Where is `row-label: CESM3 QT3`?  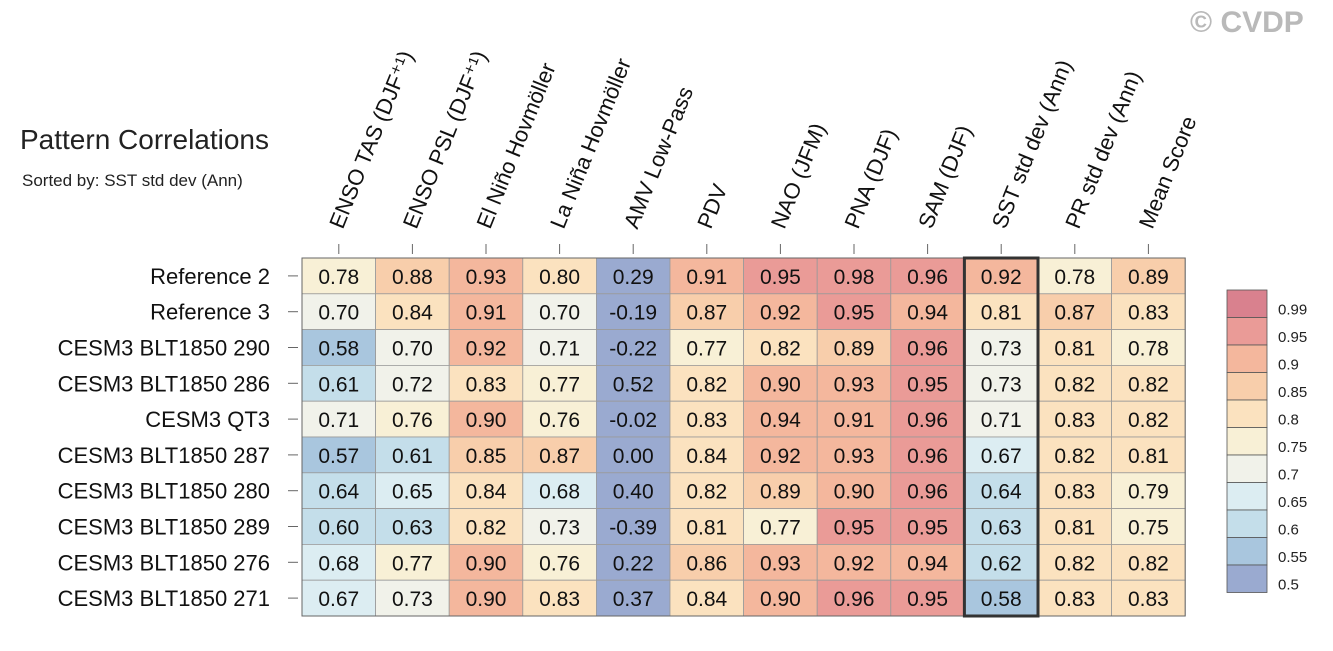
row-label: CESM3 QT3 is located at coordinates (207, 419).